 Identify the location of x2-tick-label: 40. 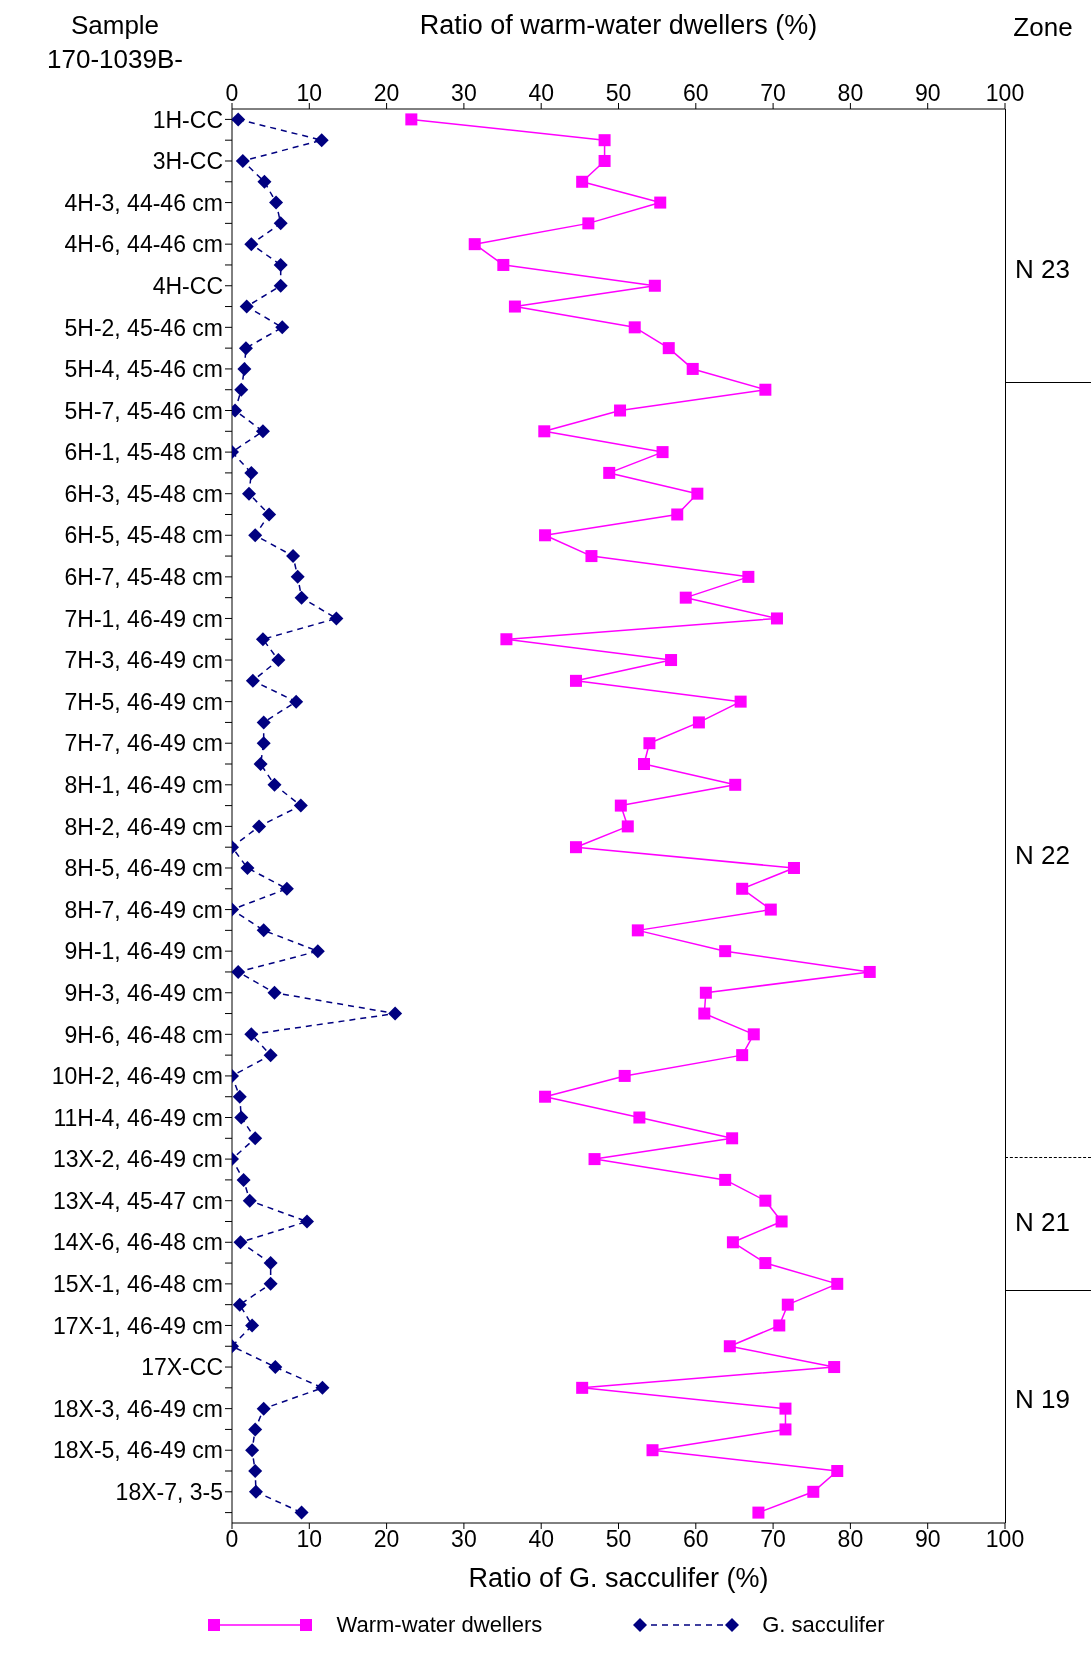
(541, 1539).